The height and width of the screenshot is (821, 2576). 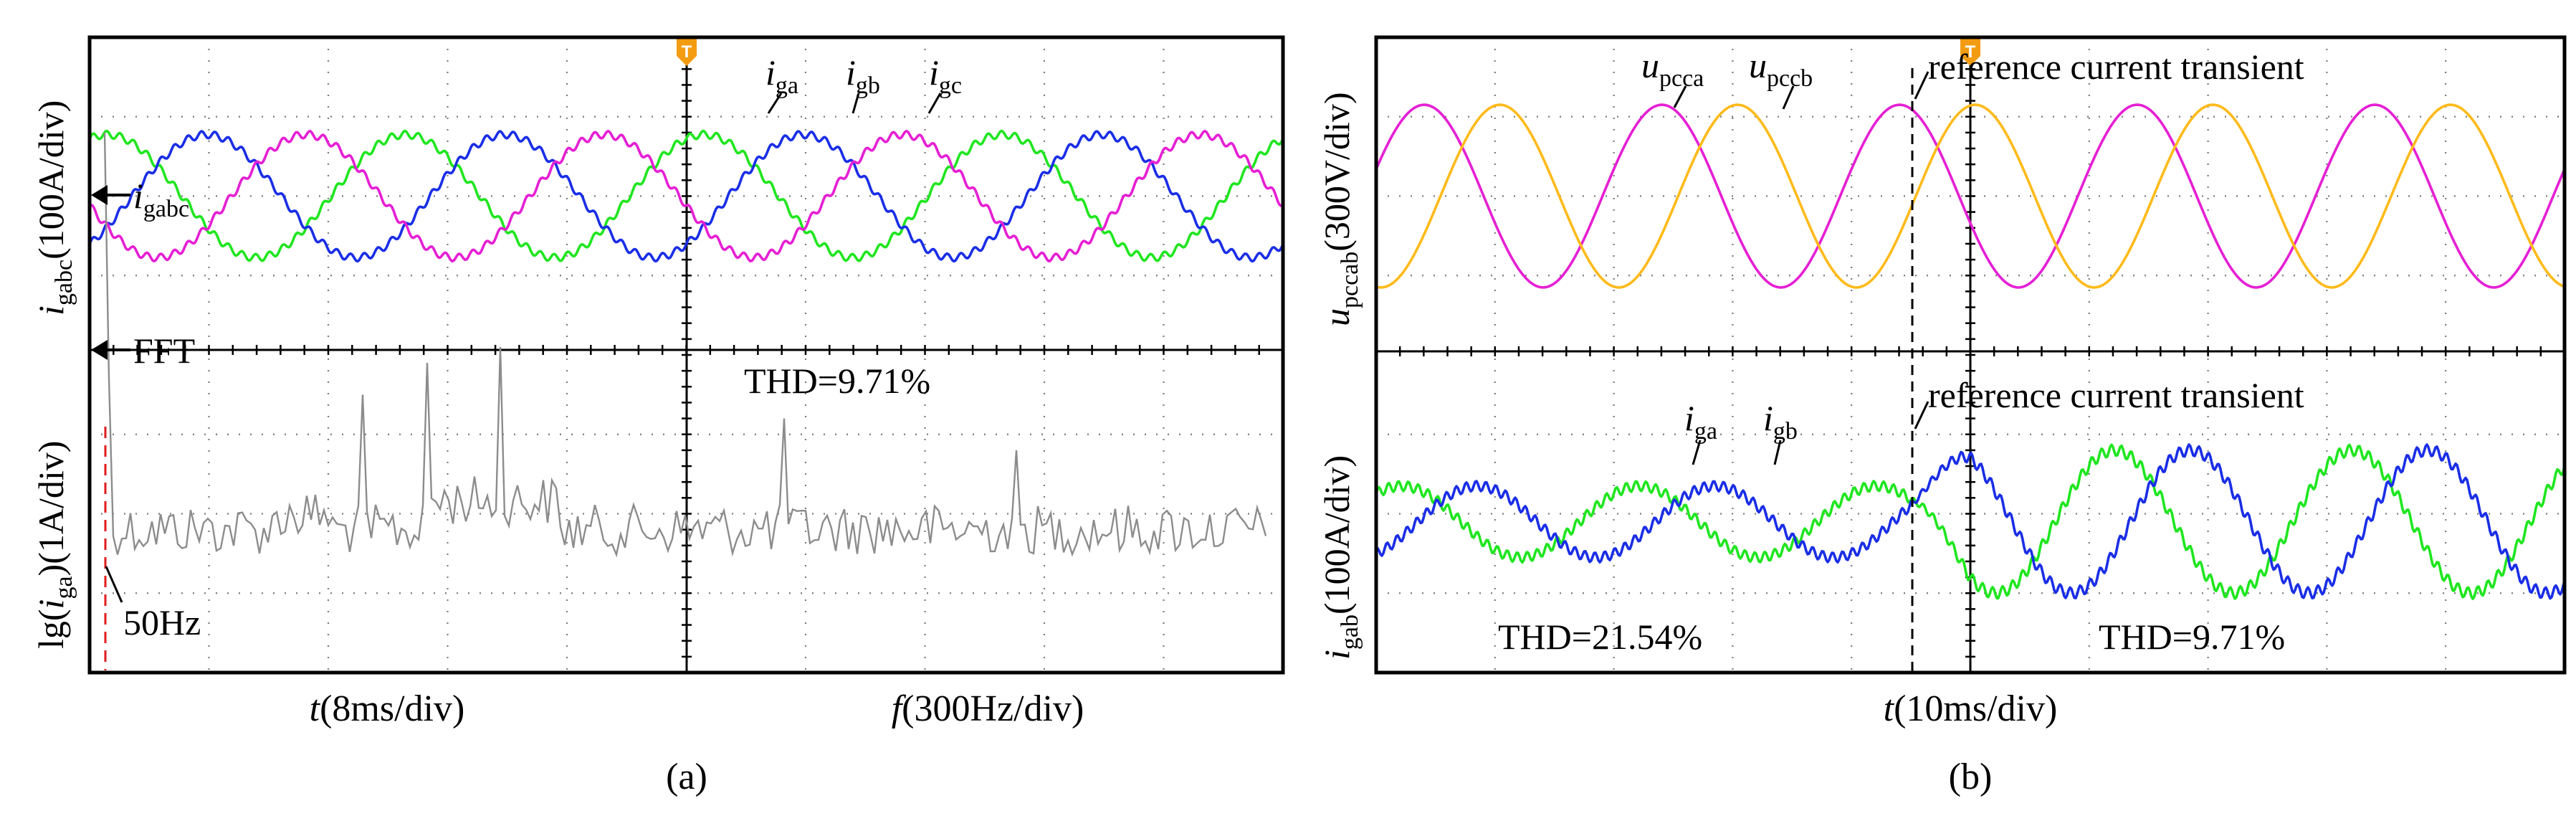 What do you see at coordinates (988, 708) in the screenshot?
I see `xlabel-a-freq: f(300Hz/div)` at bounding box center [988, 708].